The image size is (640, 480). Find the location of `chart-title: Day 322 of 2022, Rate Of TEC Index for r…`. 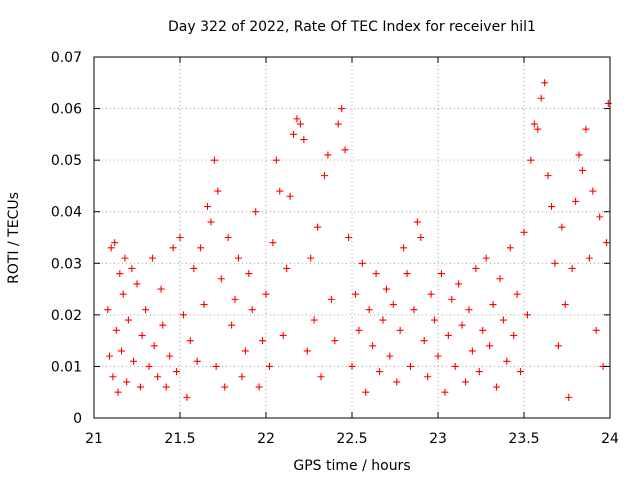

chart-title: Day 322 of 2022, Rate Of TEC Index for r… is located at coordinates (352, 27).